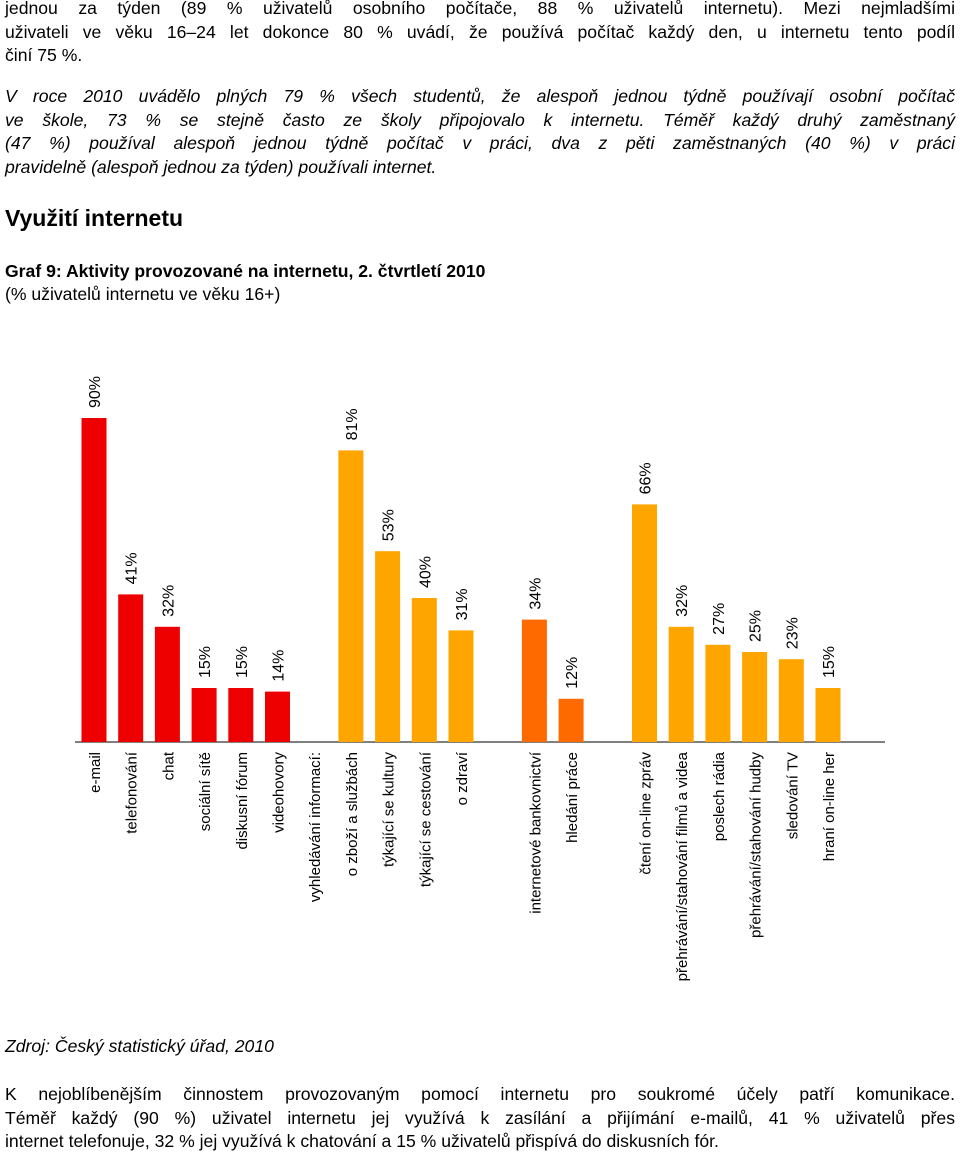 Image resolution: width=960 pixels, height=1158 pixels. I want to click on category-label: o zboží a službách, so click(352, 814).